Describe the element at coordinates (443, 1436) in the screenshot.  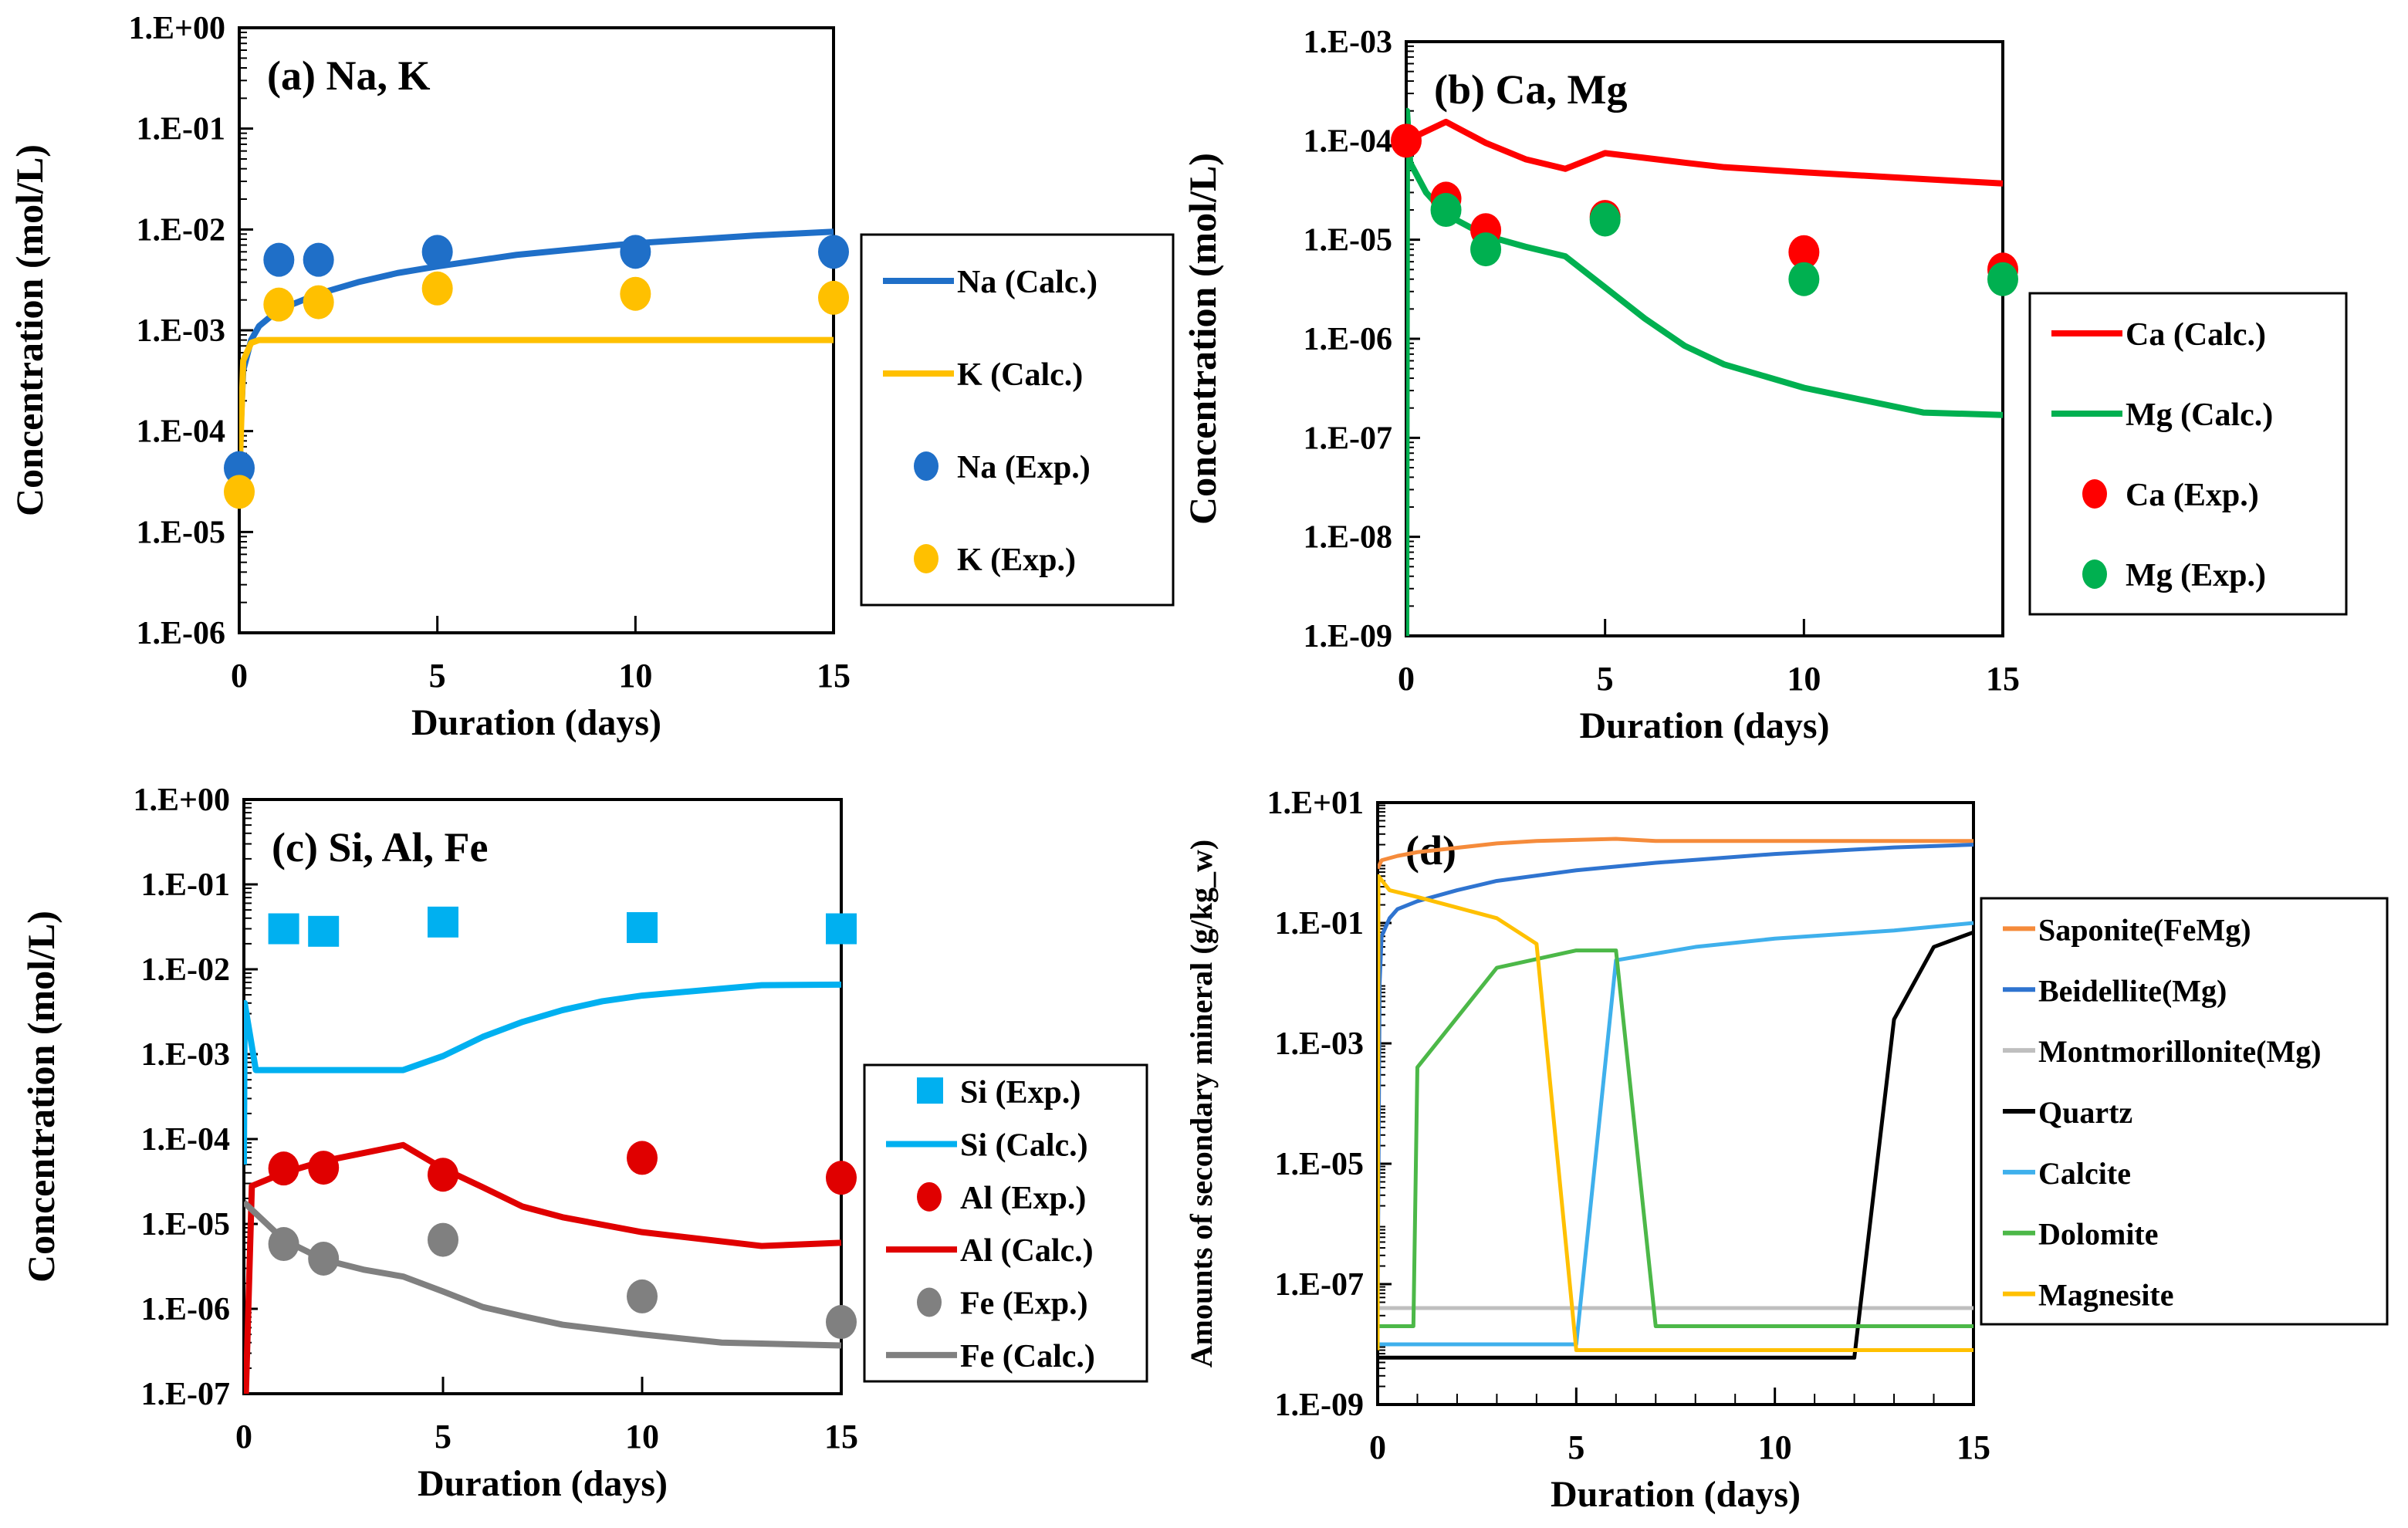
I see `x-tick-label: 5` at that location.